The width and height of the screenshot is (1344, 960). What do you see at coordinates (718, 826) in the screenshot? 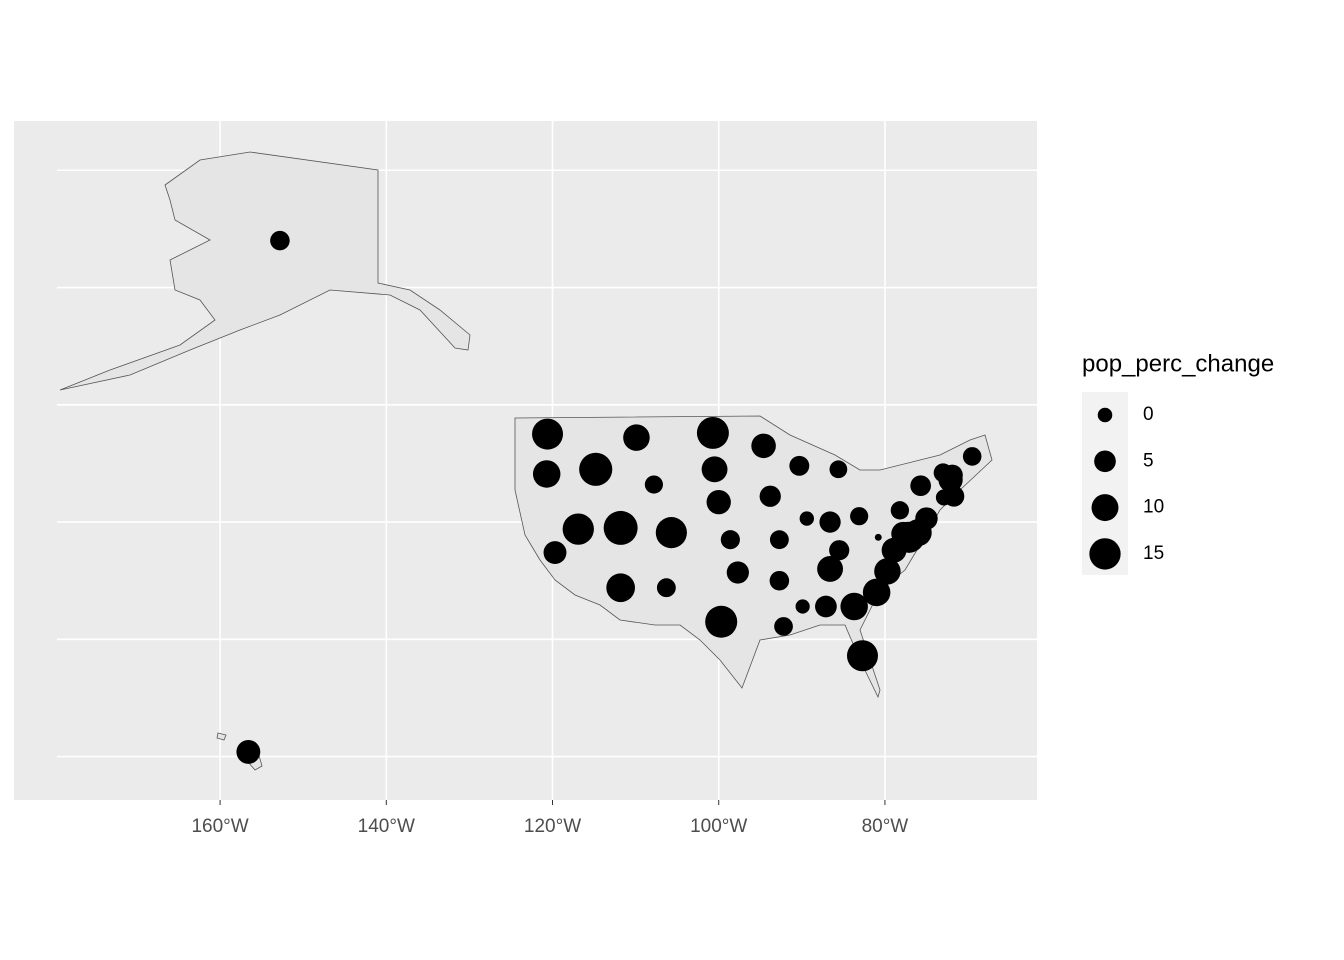
I see `x-tick-label: 100°W` at bounding box center [718, 826].